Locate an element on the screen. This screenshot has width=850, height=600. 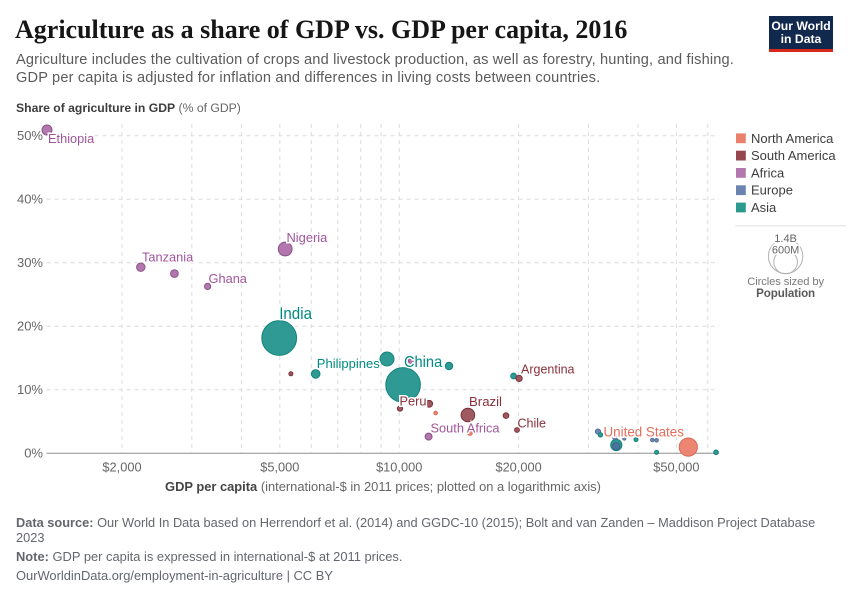
svg-text: $5,000 is located at coordinates (279, 467).